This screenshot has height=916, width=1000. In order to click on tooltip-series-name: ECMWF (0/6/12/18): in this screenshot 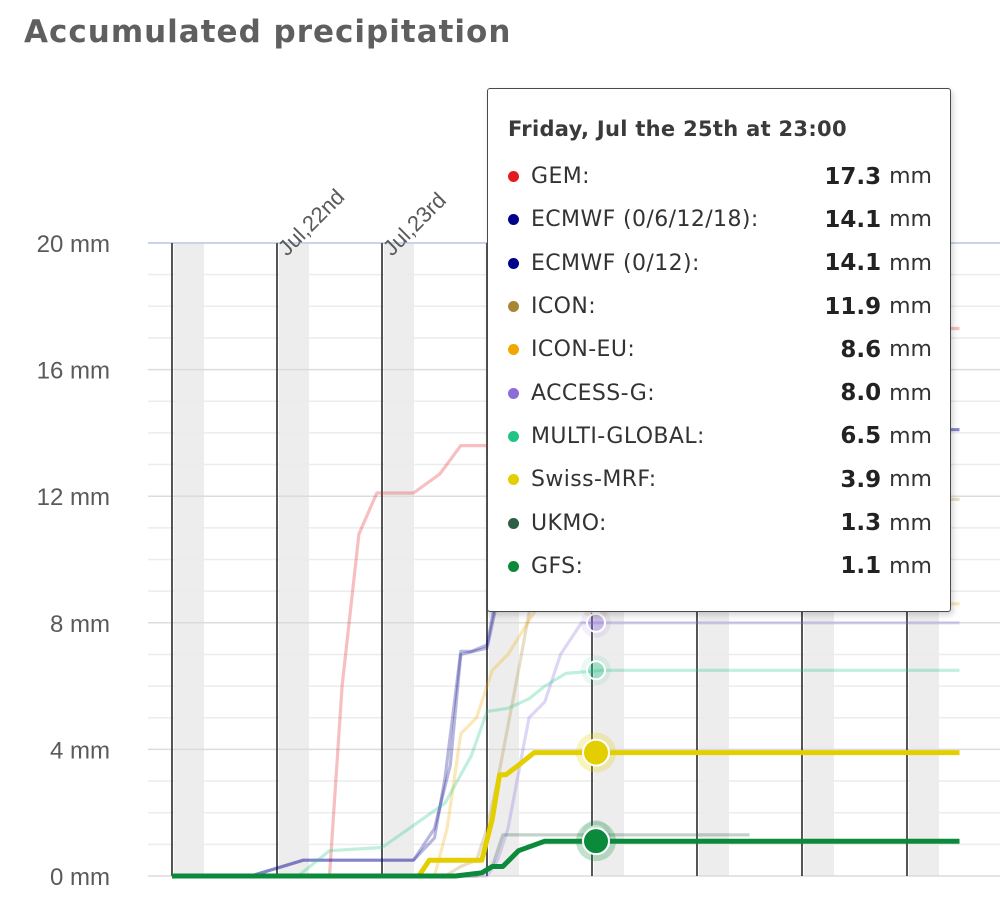, I will do `click(645, 220)`.